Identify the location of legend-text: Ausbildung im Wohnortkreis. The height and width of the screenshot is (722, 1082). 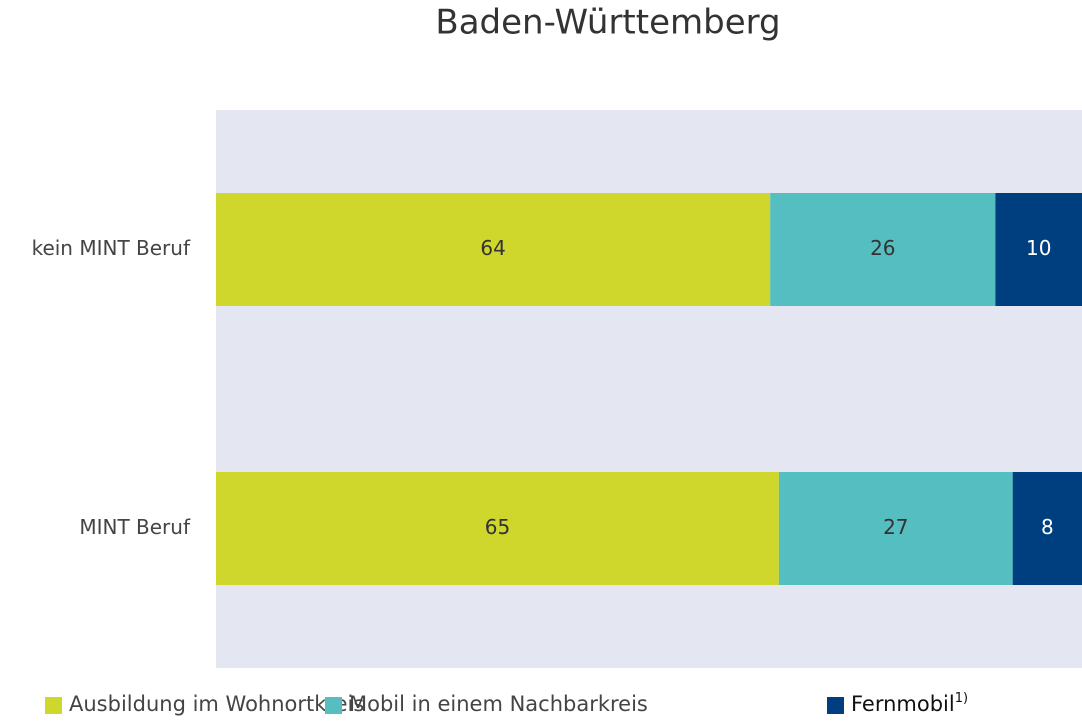
(216, 704).